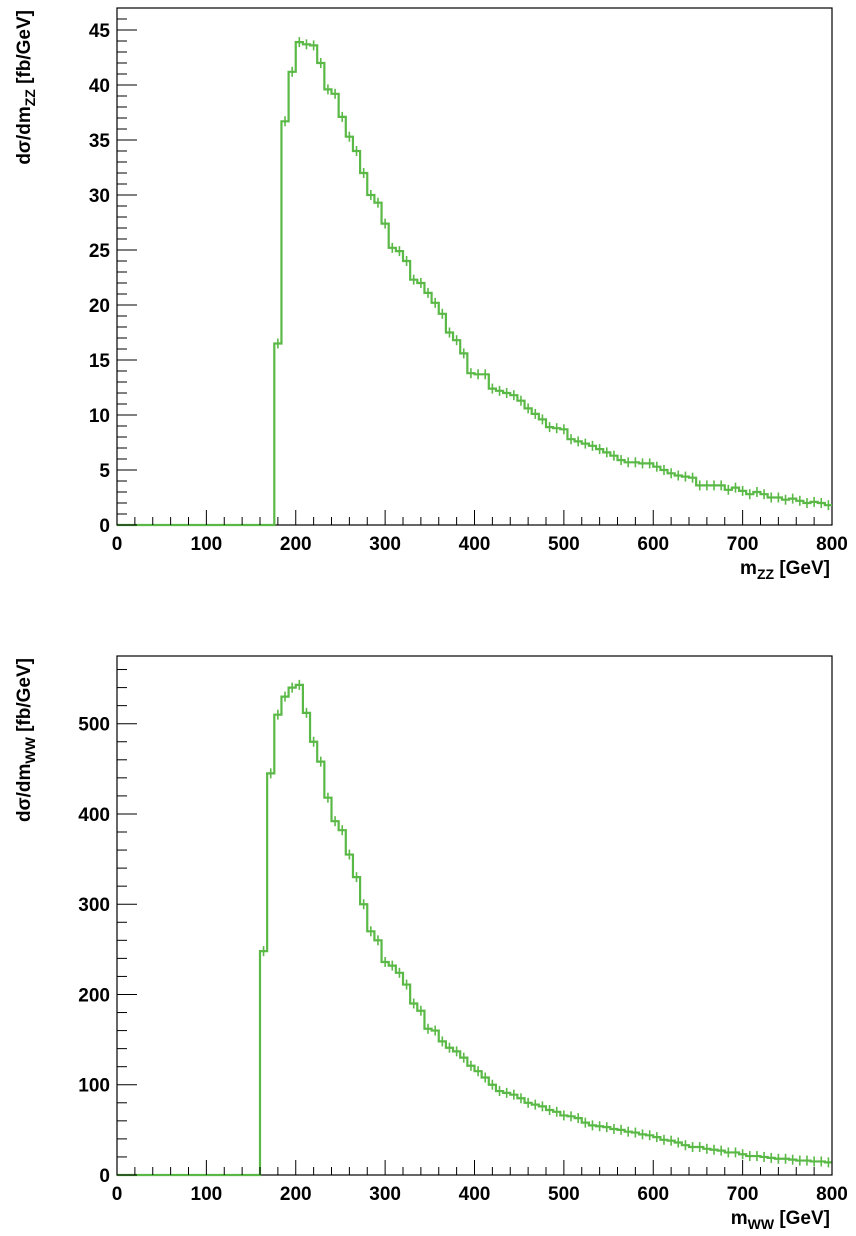  I want to click on y-axis-title: dσ/dmZZ [fb/GeV], so click(26, 87).